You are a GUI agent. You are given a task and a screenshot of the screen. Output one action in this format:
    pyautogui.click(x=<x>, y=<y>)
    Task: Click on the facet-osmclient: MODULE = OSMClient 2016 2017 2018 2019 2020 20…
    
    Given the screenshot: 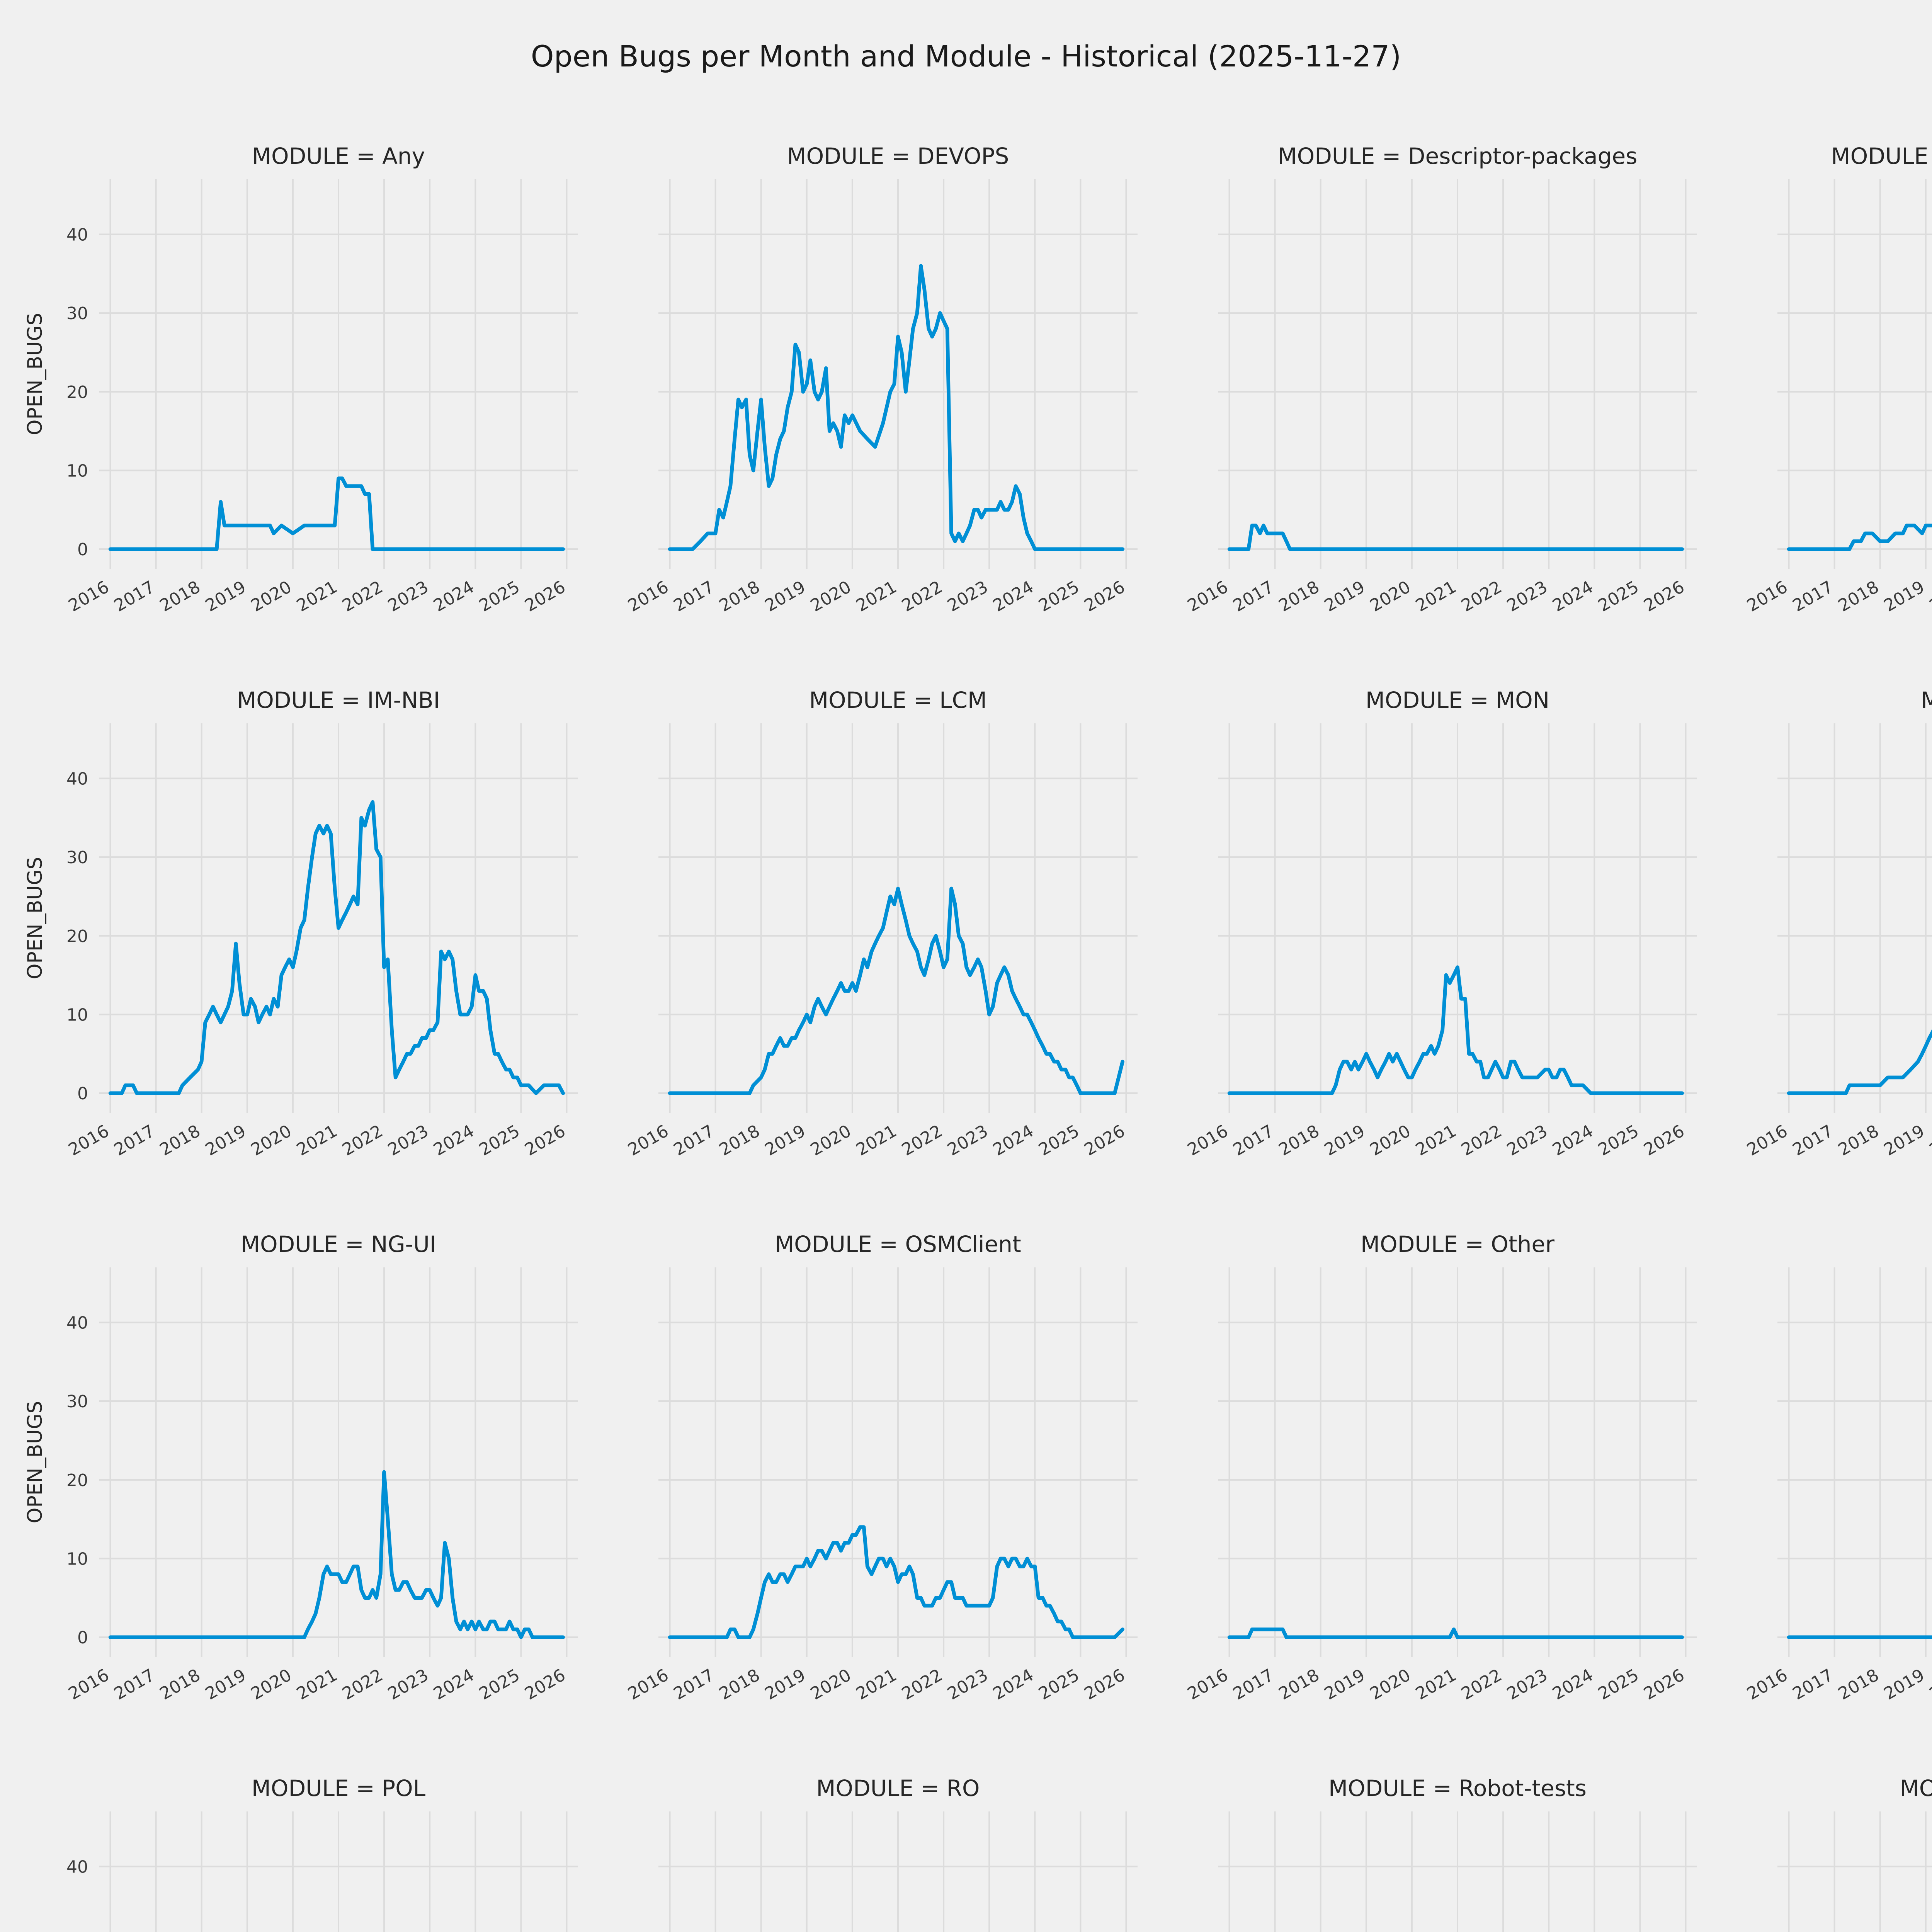 What is the action you would take?
    pyautogui.click(x=863, y=1483)
    